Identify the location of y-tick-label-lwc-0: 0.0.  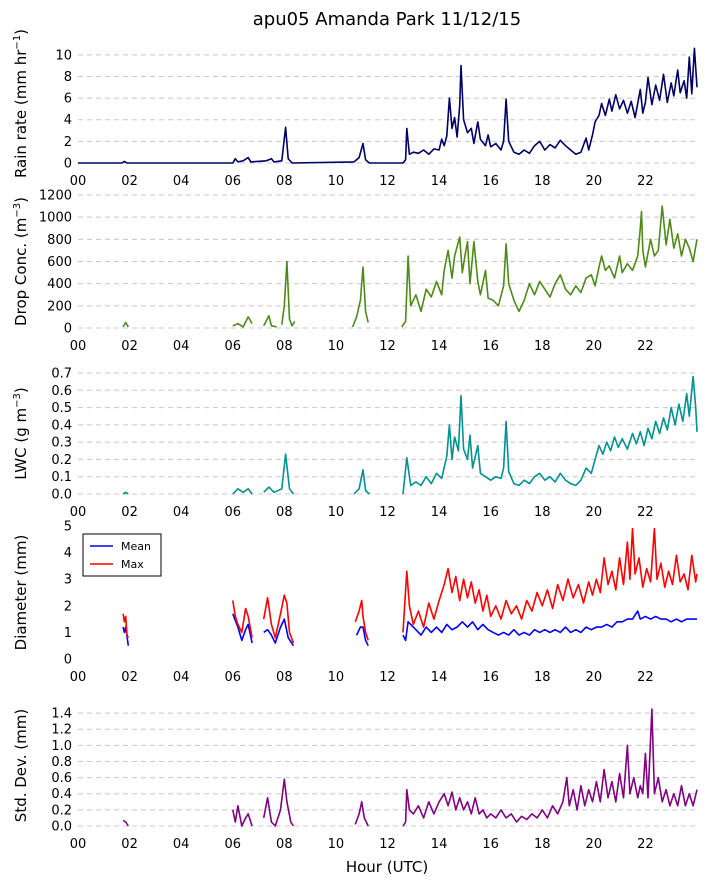
(61, 495).